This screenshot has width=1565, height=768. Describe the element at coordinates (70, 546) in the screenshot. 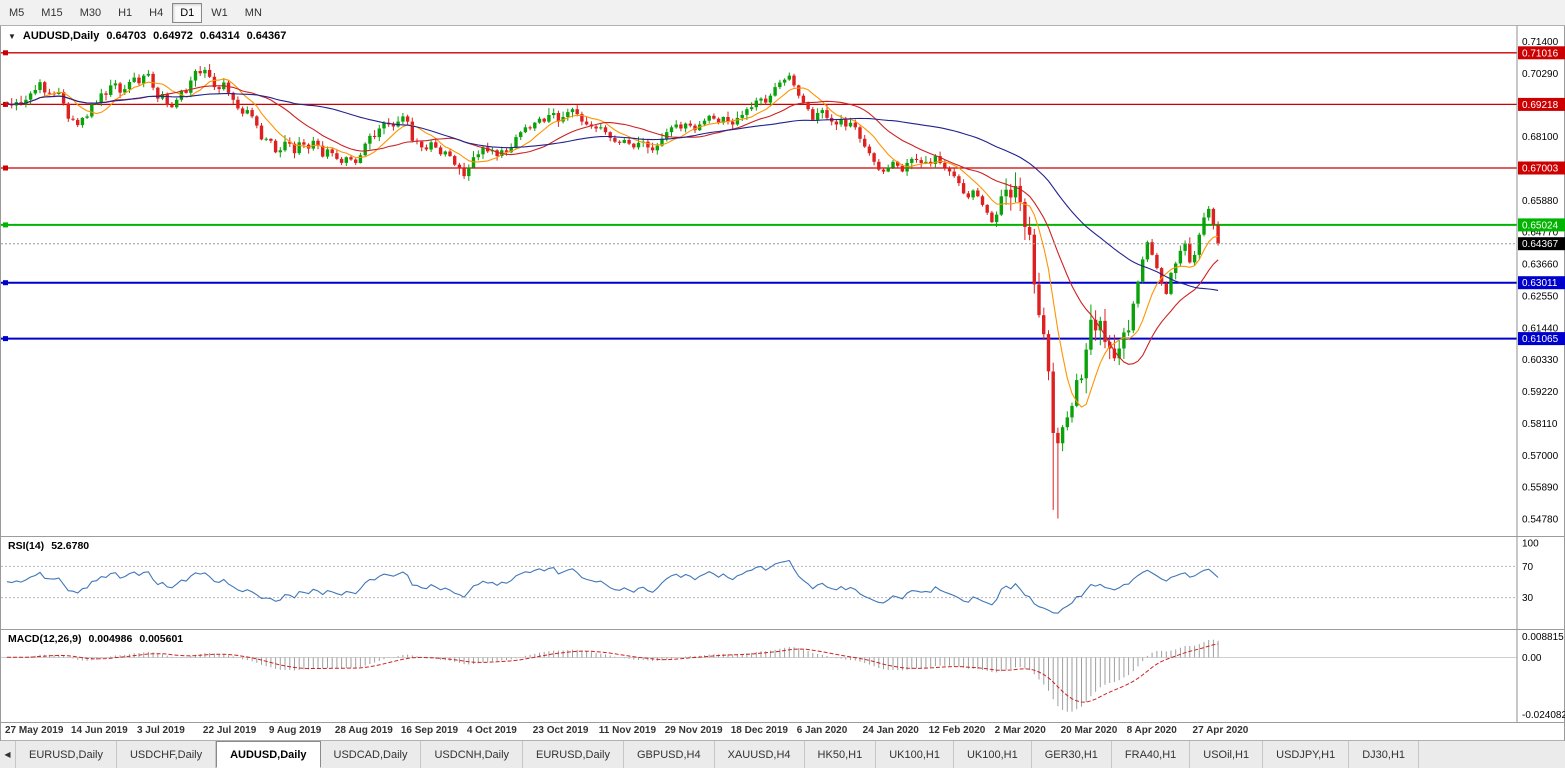

I see `rsi-indicator-value: 52.6780` at that location.